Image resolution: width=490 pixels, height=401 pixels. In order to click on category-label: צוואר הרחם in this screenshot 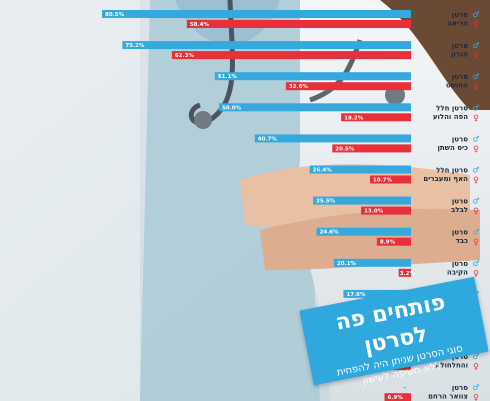, I will do `click(448, 397)`.